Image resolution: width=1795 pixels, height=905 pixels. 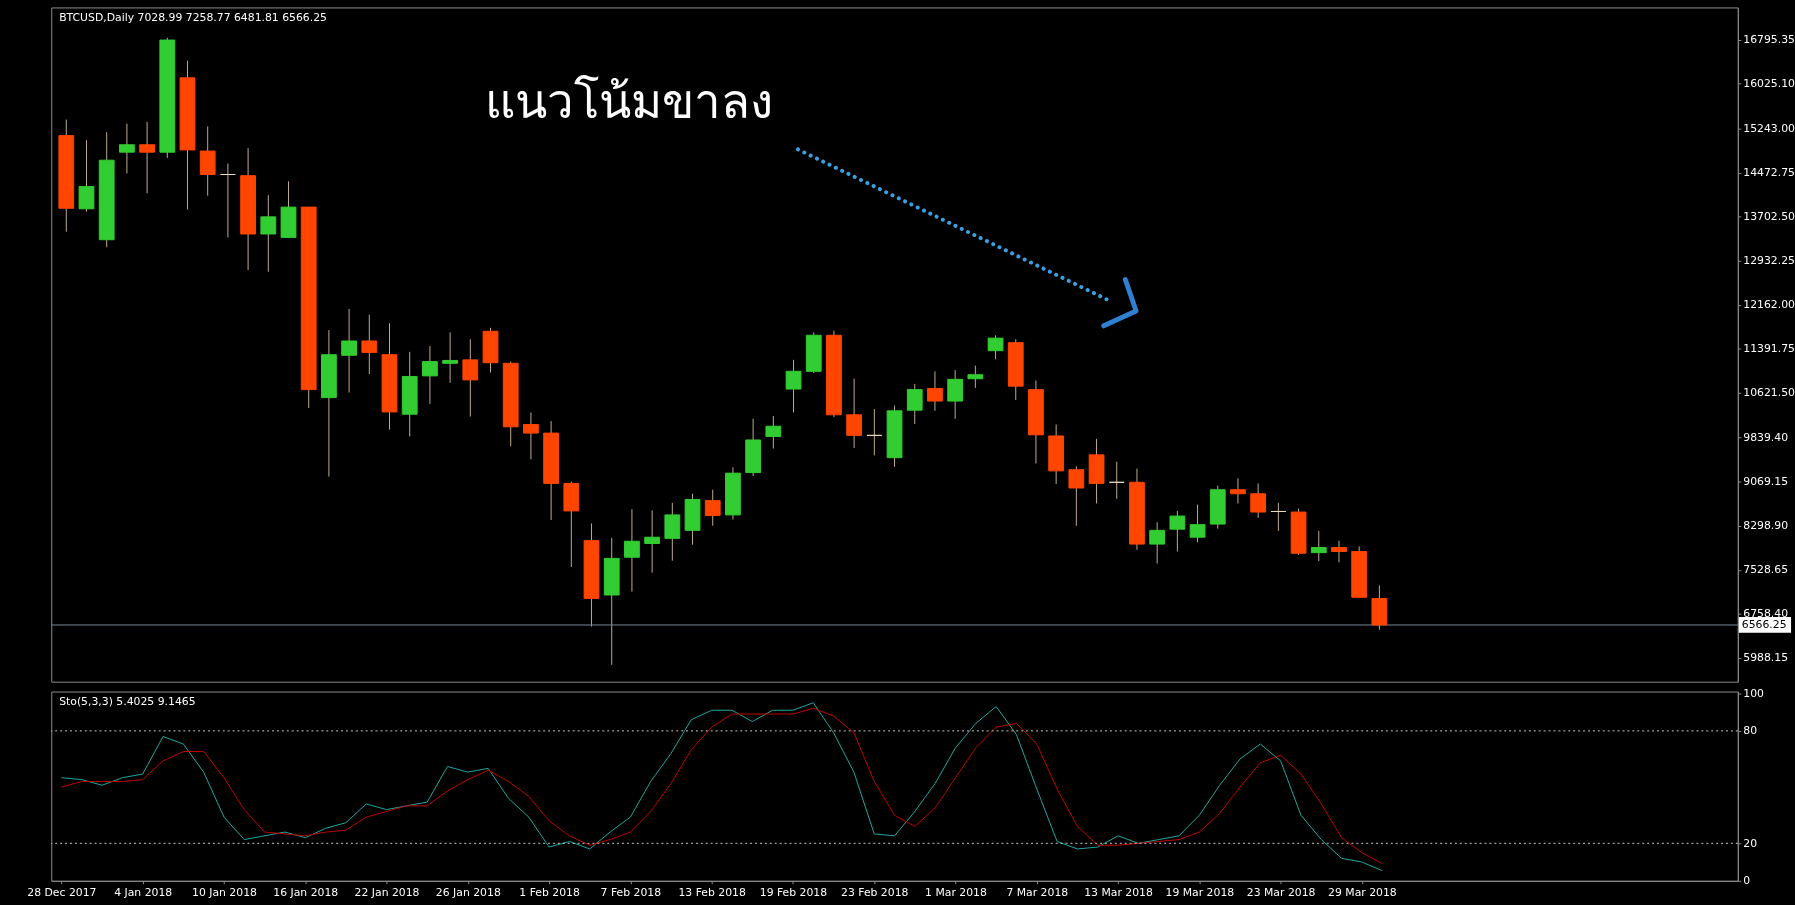 What do you see at coordinates (1766, 438) in the screenshot?
I see `y-tick-label: 9839.40` at bounding box center [1766, 438].